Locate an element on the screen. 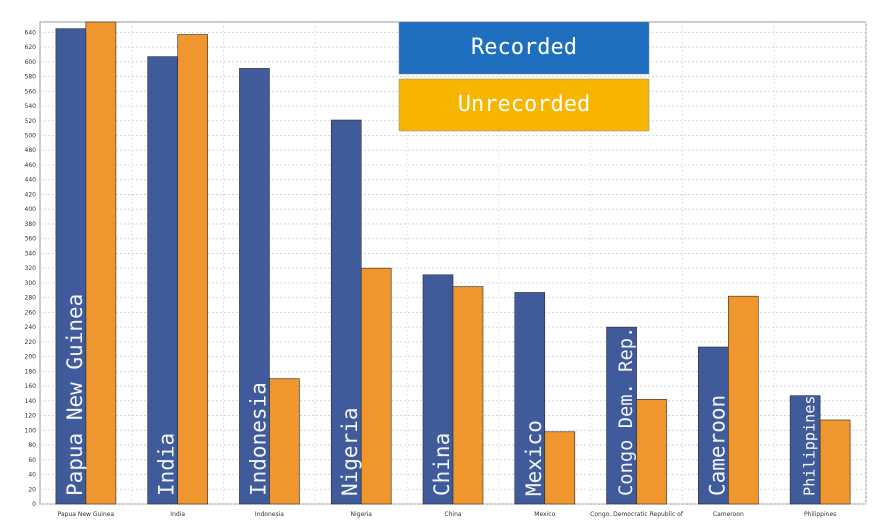 The width and height of the screenshot is (879, 529). legend-swatch-unrecorded is located at coordinates (524, 105).